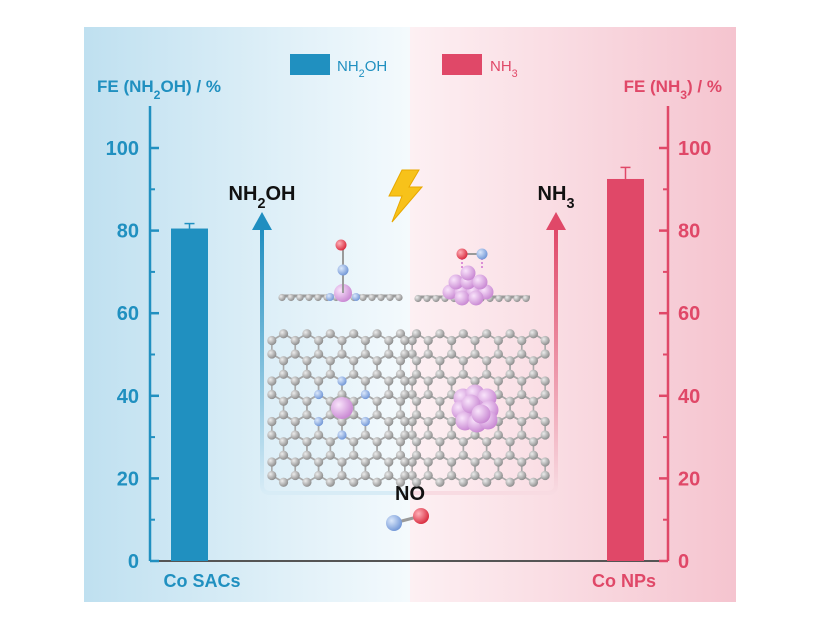 This screenshot has width=836, height=631. I want to click on right-axis-ticks: 0 20 40 60 80 100, so click(685, 355).